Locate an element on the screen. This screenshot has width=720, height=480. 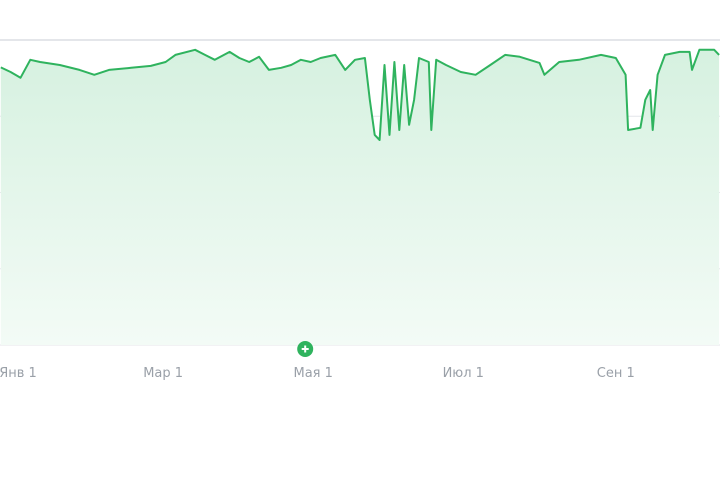
x-tick-label: Июл 1 is located at coordinates (463, 373).